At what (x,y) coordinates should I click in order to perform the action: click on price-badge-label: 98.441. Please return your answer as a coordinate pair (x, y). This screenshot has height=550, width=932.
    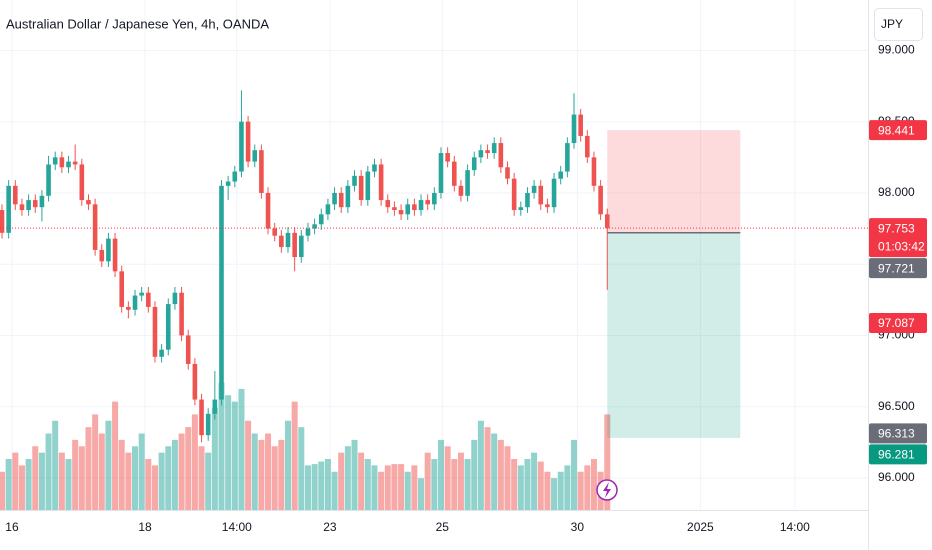
    Looking at the image, I should click on (896, 130).